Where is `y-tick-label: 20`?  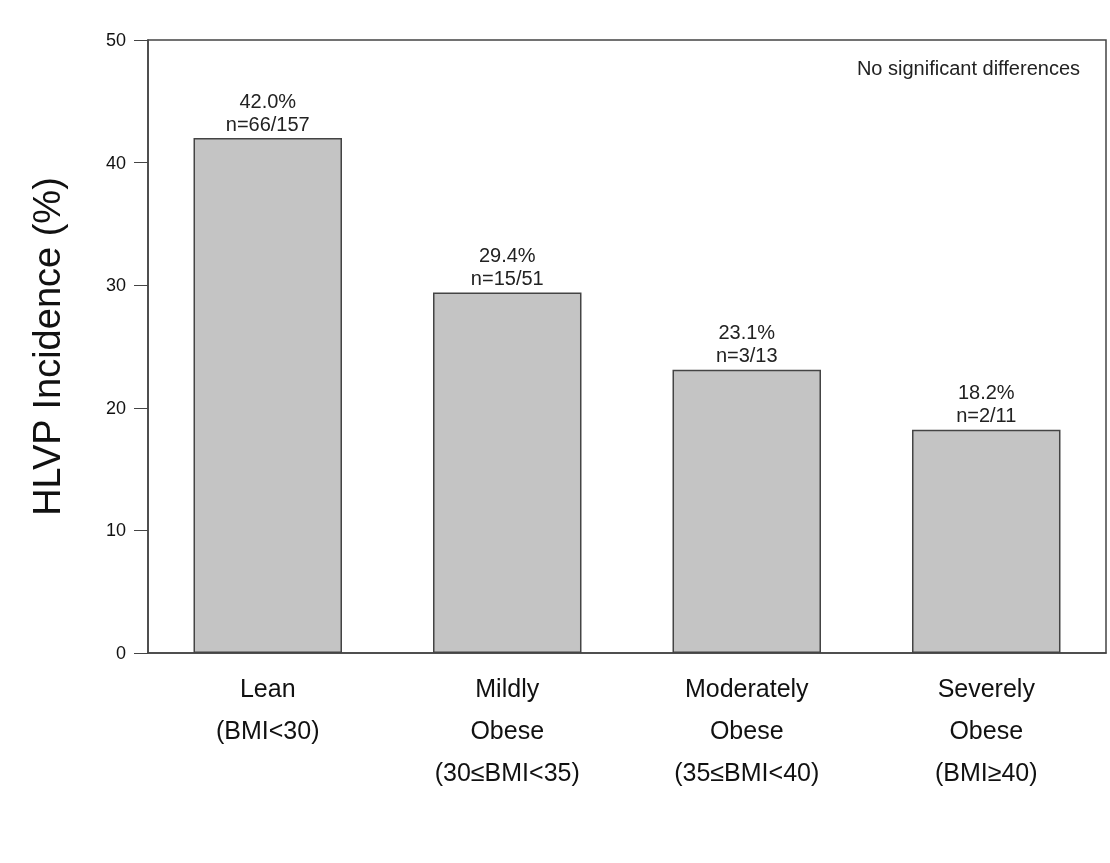
y-tick-label: 20 is located at coordinates (115, 407).